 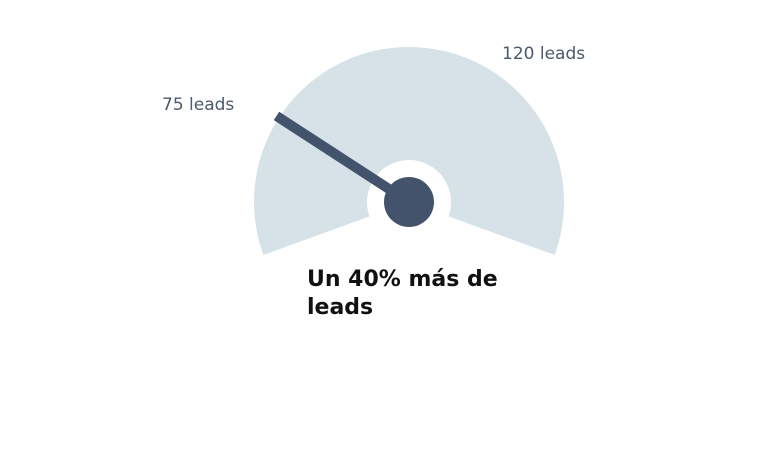 I want to click on gauge-needle-hub, so click(x=409, y=202).